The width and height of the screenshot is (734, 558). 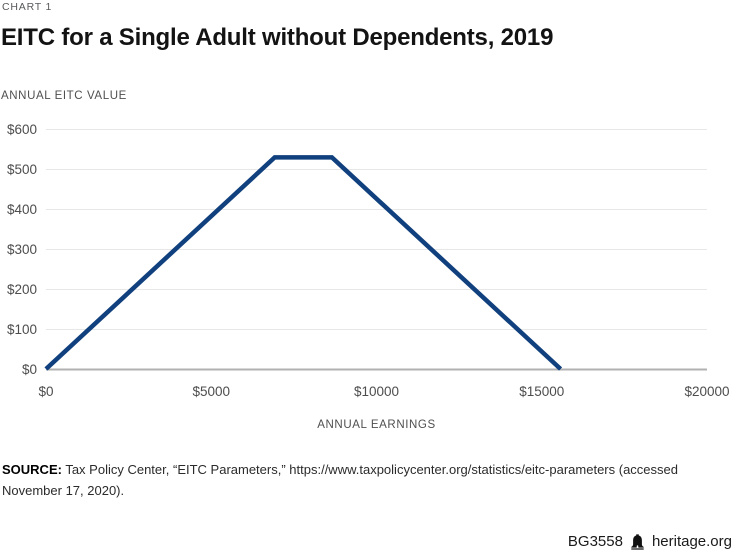 What do you see at coordinates (22, 329) in the screenshot?
I see `y-tick-label: $100` at bounding box center [22, 329].